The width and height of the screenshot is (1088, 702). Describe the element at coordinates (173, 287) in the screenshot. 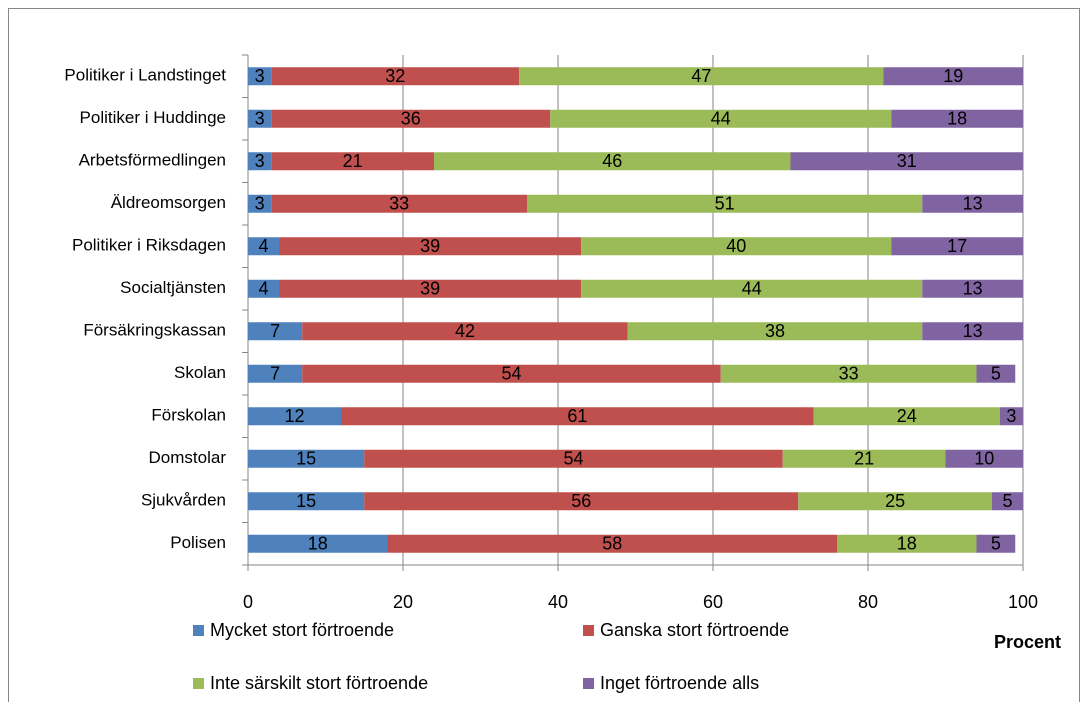

I see `y-tick-label: Socialtjänsten` at that location.